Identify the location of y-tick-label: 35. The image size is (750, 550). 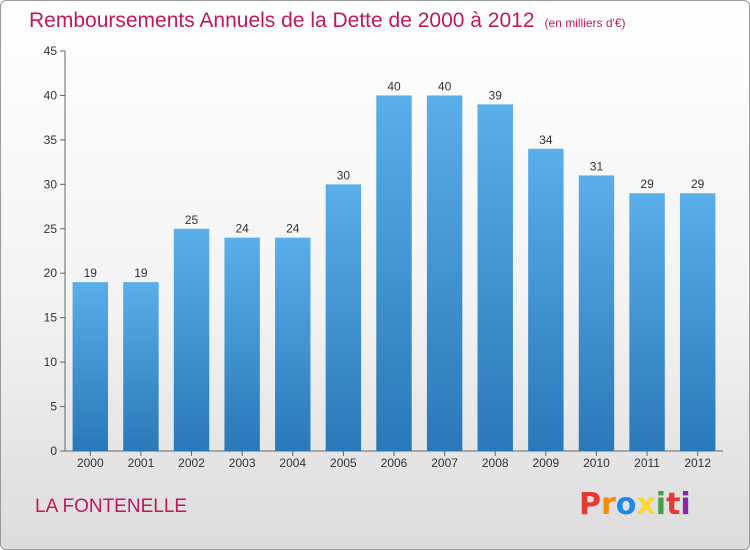
(51, 140).